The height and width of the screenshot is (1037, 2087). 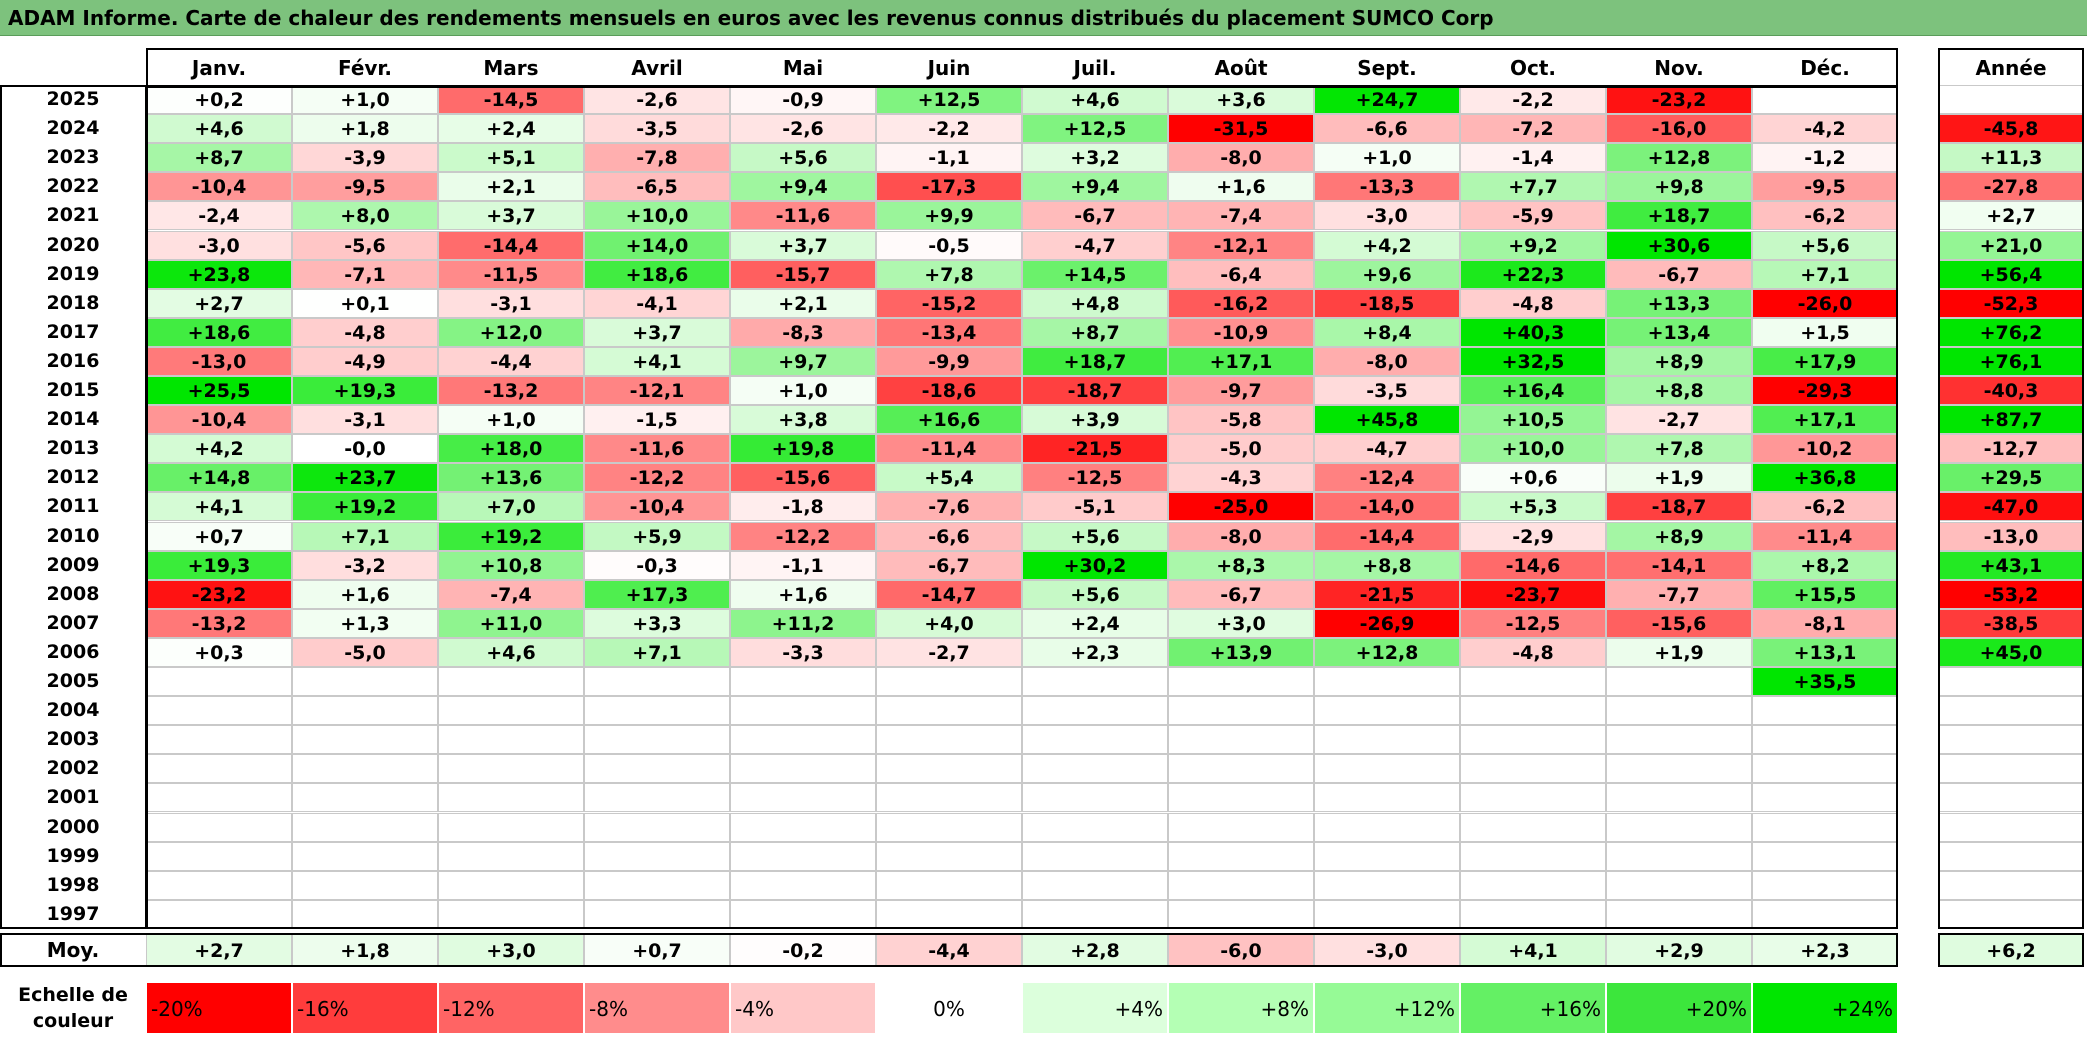 I want to click on year-label: 2007, so click(x=73, y=622).